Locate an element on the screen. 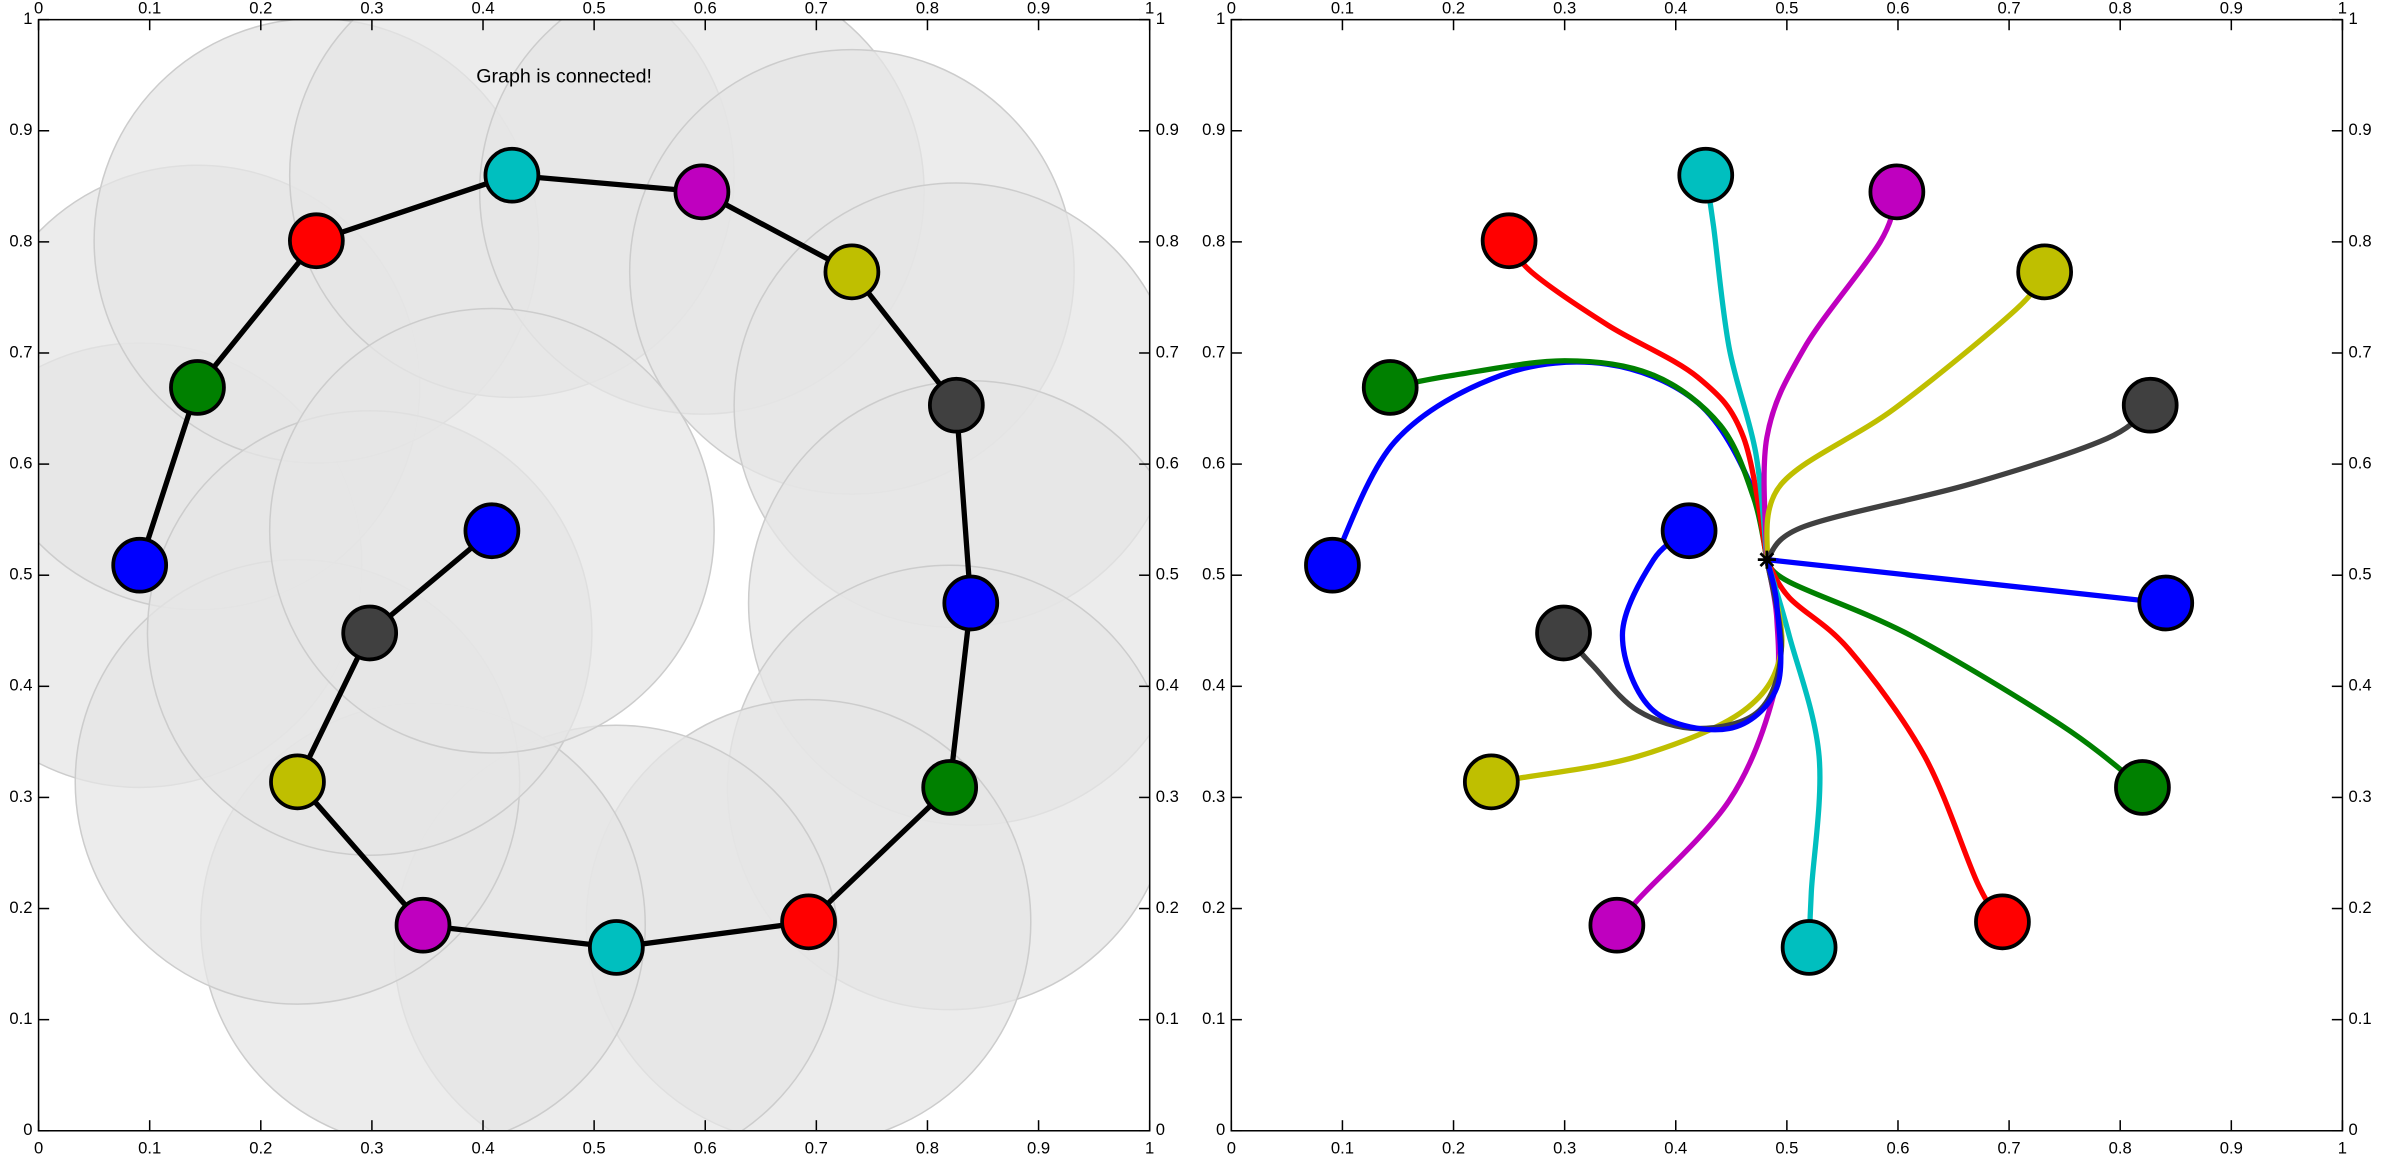 This screenshot has height=1161, width=2381. x-tick-label-top: 0.6 is located at coordinates (705, 8).